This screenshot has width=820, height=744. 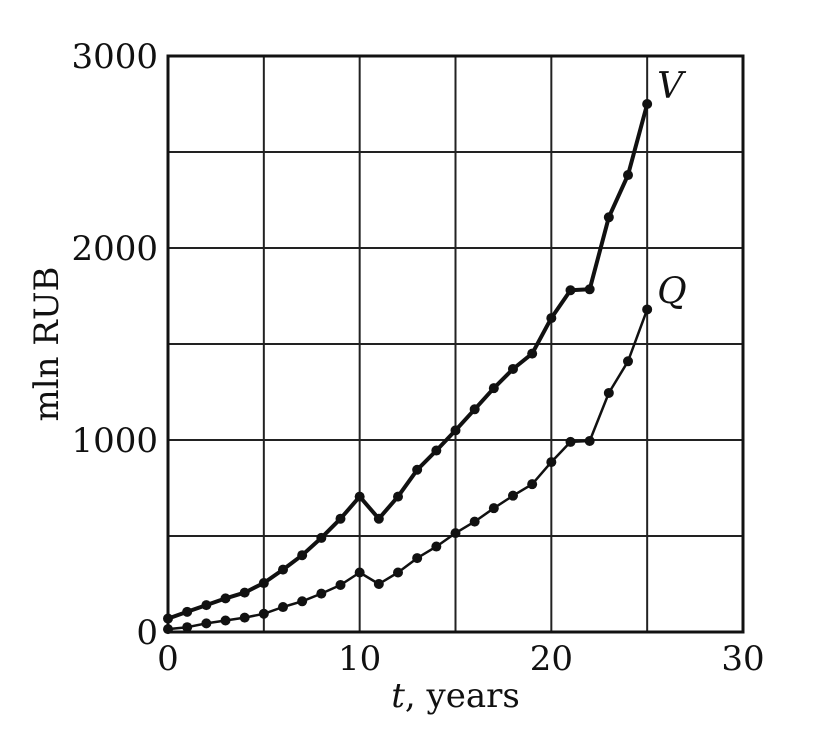 What do you see at coordinates (672, 291) in the screenshot?
I see `series-label-Q: Q` at bounding box center [672, 291].